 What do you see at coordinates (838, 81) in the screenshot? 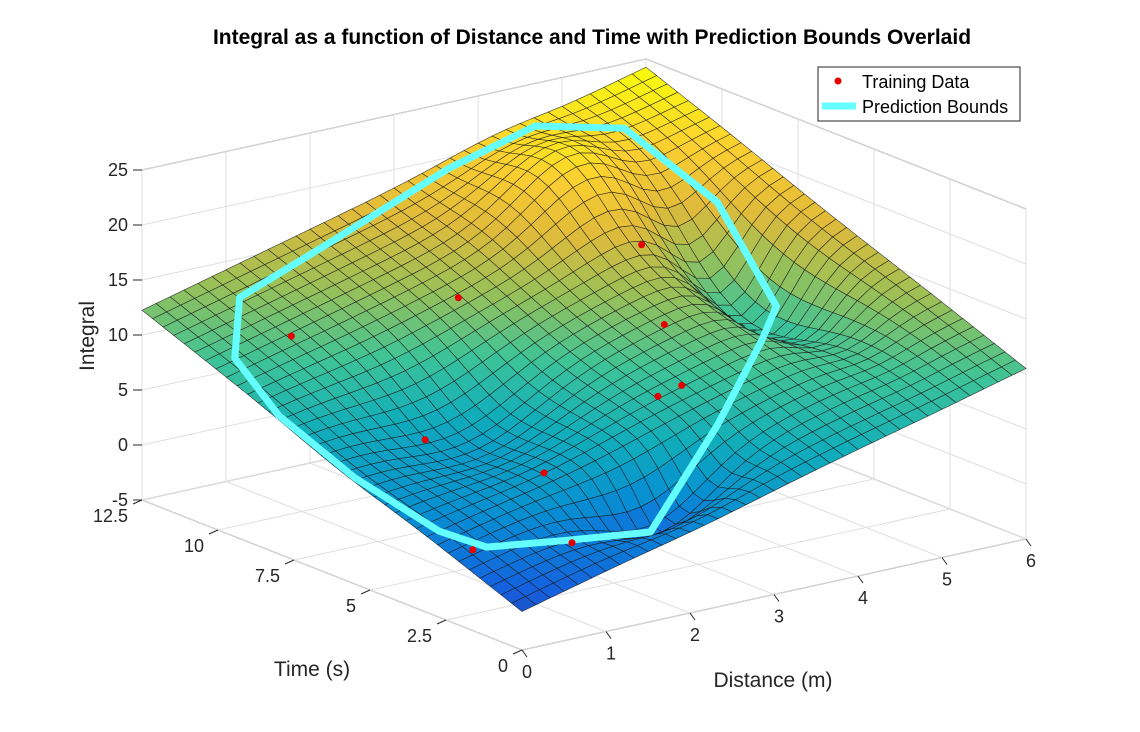
I see `legend-marker-training-data` at bounding box center [838, 81].